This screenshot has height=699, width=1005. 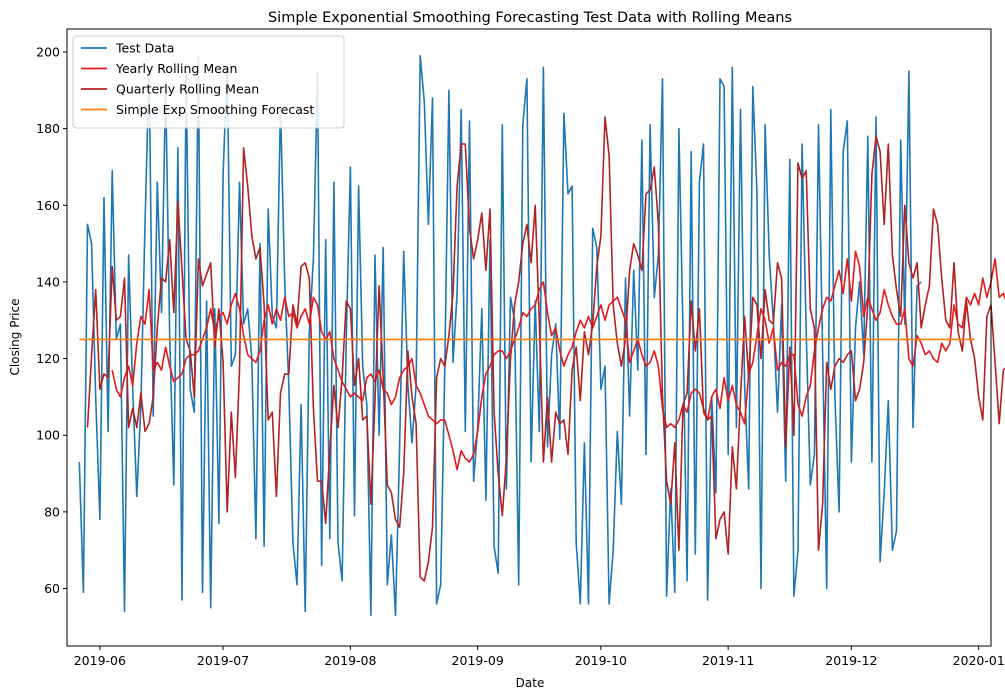 What do you see at coordinates (48, 281) in the screenshot?
I see `y-tick-label: 140` at bounding box center [48, 281].